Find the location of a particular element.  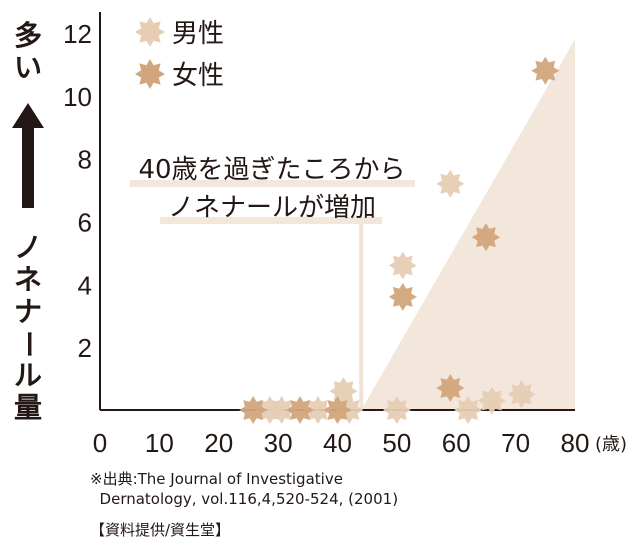

y-label-top: 多い is located at coordinates (27, 51).